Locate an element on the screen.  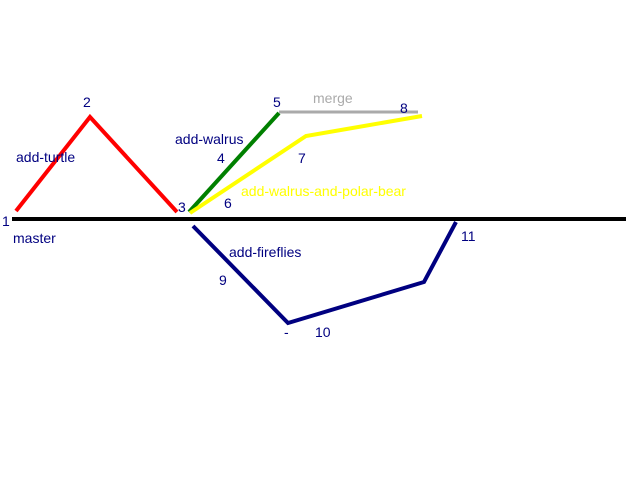
node-10: 10 is located at coordinates (323, 332).